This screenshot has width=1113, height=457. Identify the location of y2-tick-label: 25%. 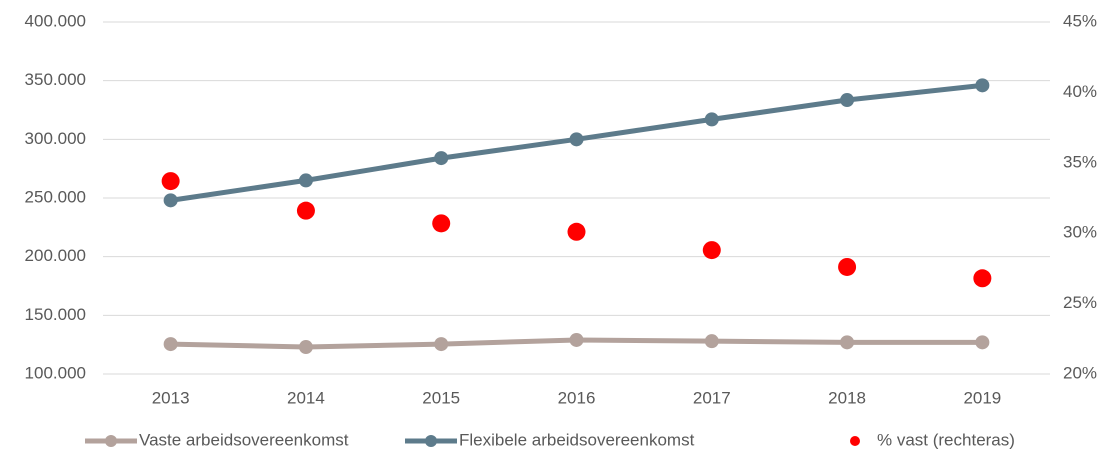
(1080, 302).